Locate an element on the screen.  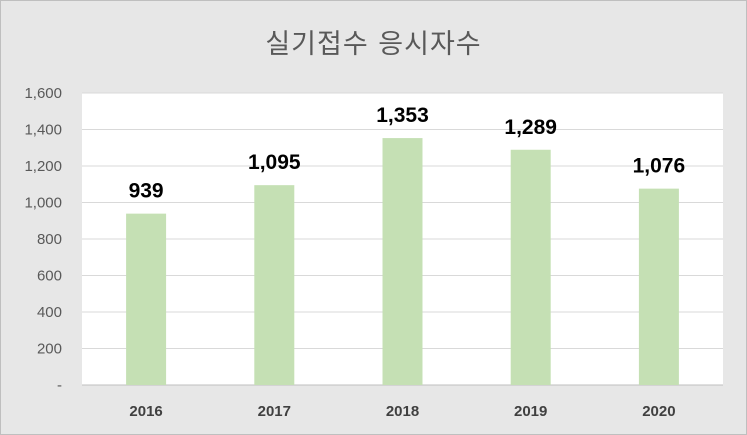
bar-2017 is located at coordinates (274, 285).